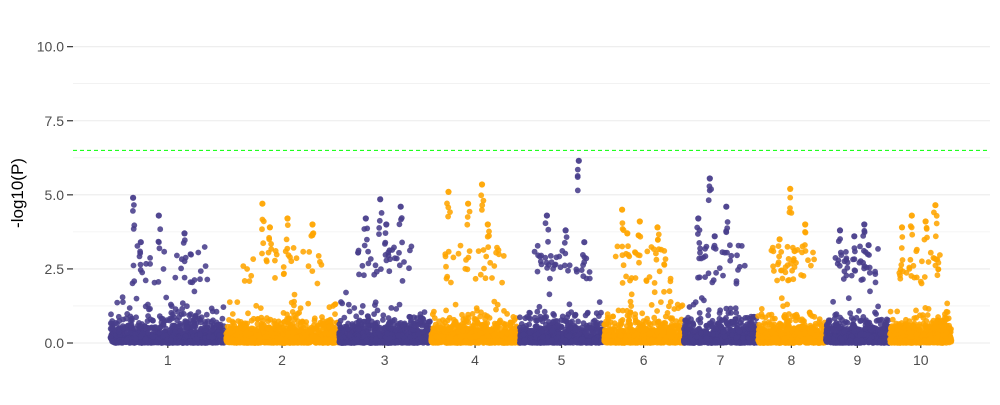 The image size is (1000, 405). Describe the element at coordinates (55, 269) in the screenshot. I see `y-tick-label: 2.5` at that location.